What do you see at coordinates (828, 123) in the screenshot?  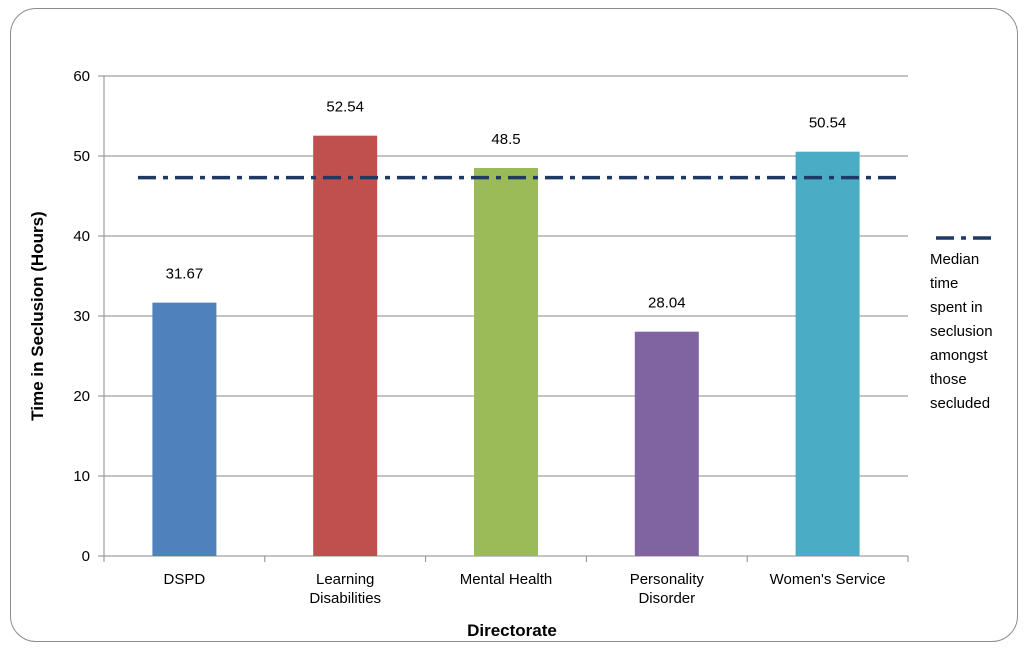 I see `data-label-4: 50.54` at bounding box center [828, 123].